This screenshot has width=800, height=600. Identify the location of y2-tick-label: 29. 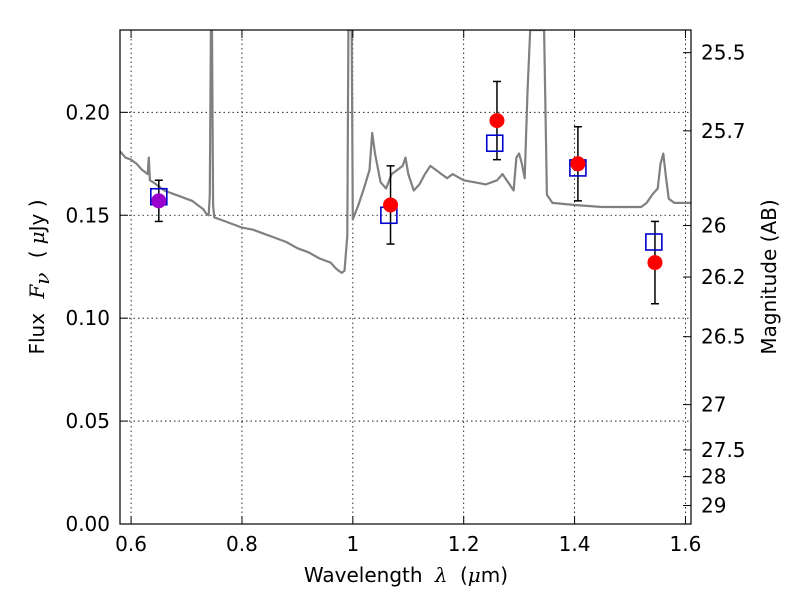
(713, 505).